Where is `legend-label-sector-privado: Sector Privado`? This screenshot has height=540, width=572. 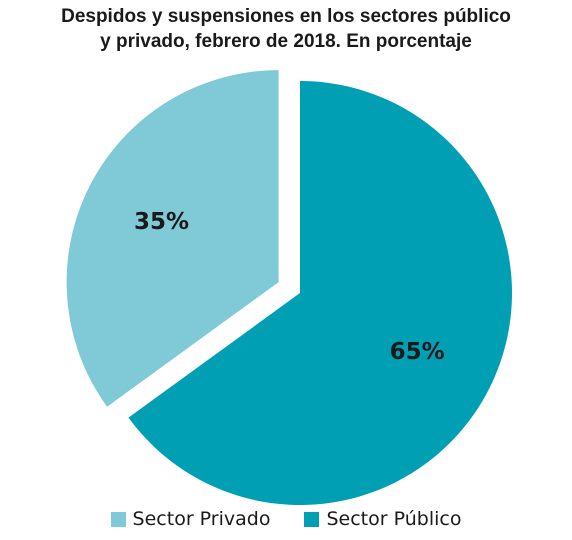 legend-label-sector-privado: Sector Privado is located at coordinates (201, 519).